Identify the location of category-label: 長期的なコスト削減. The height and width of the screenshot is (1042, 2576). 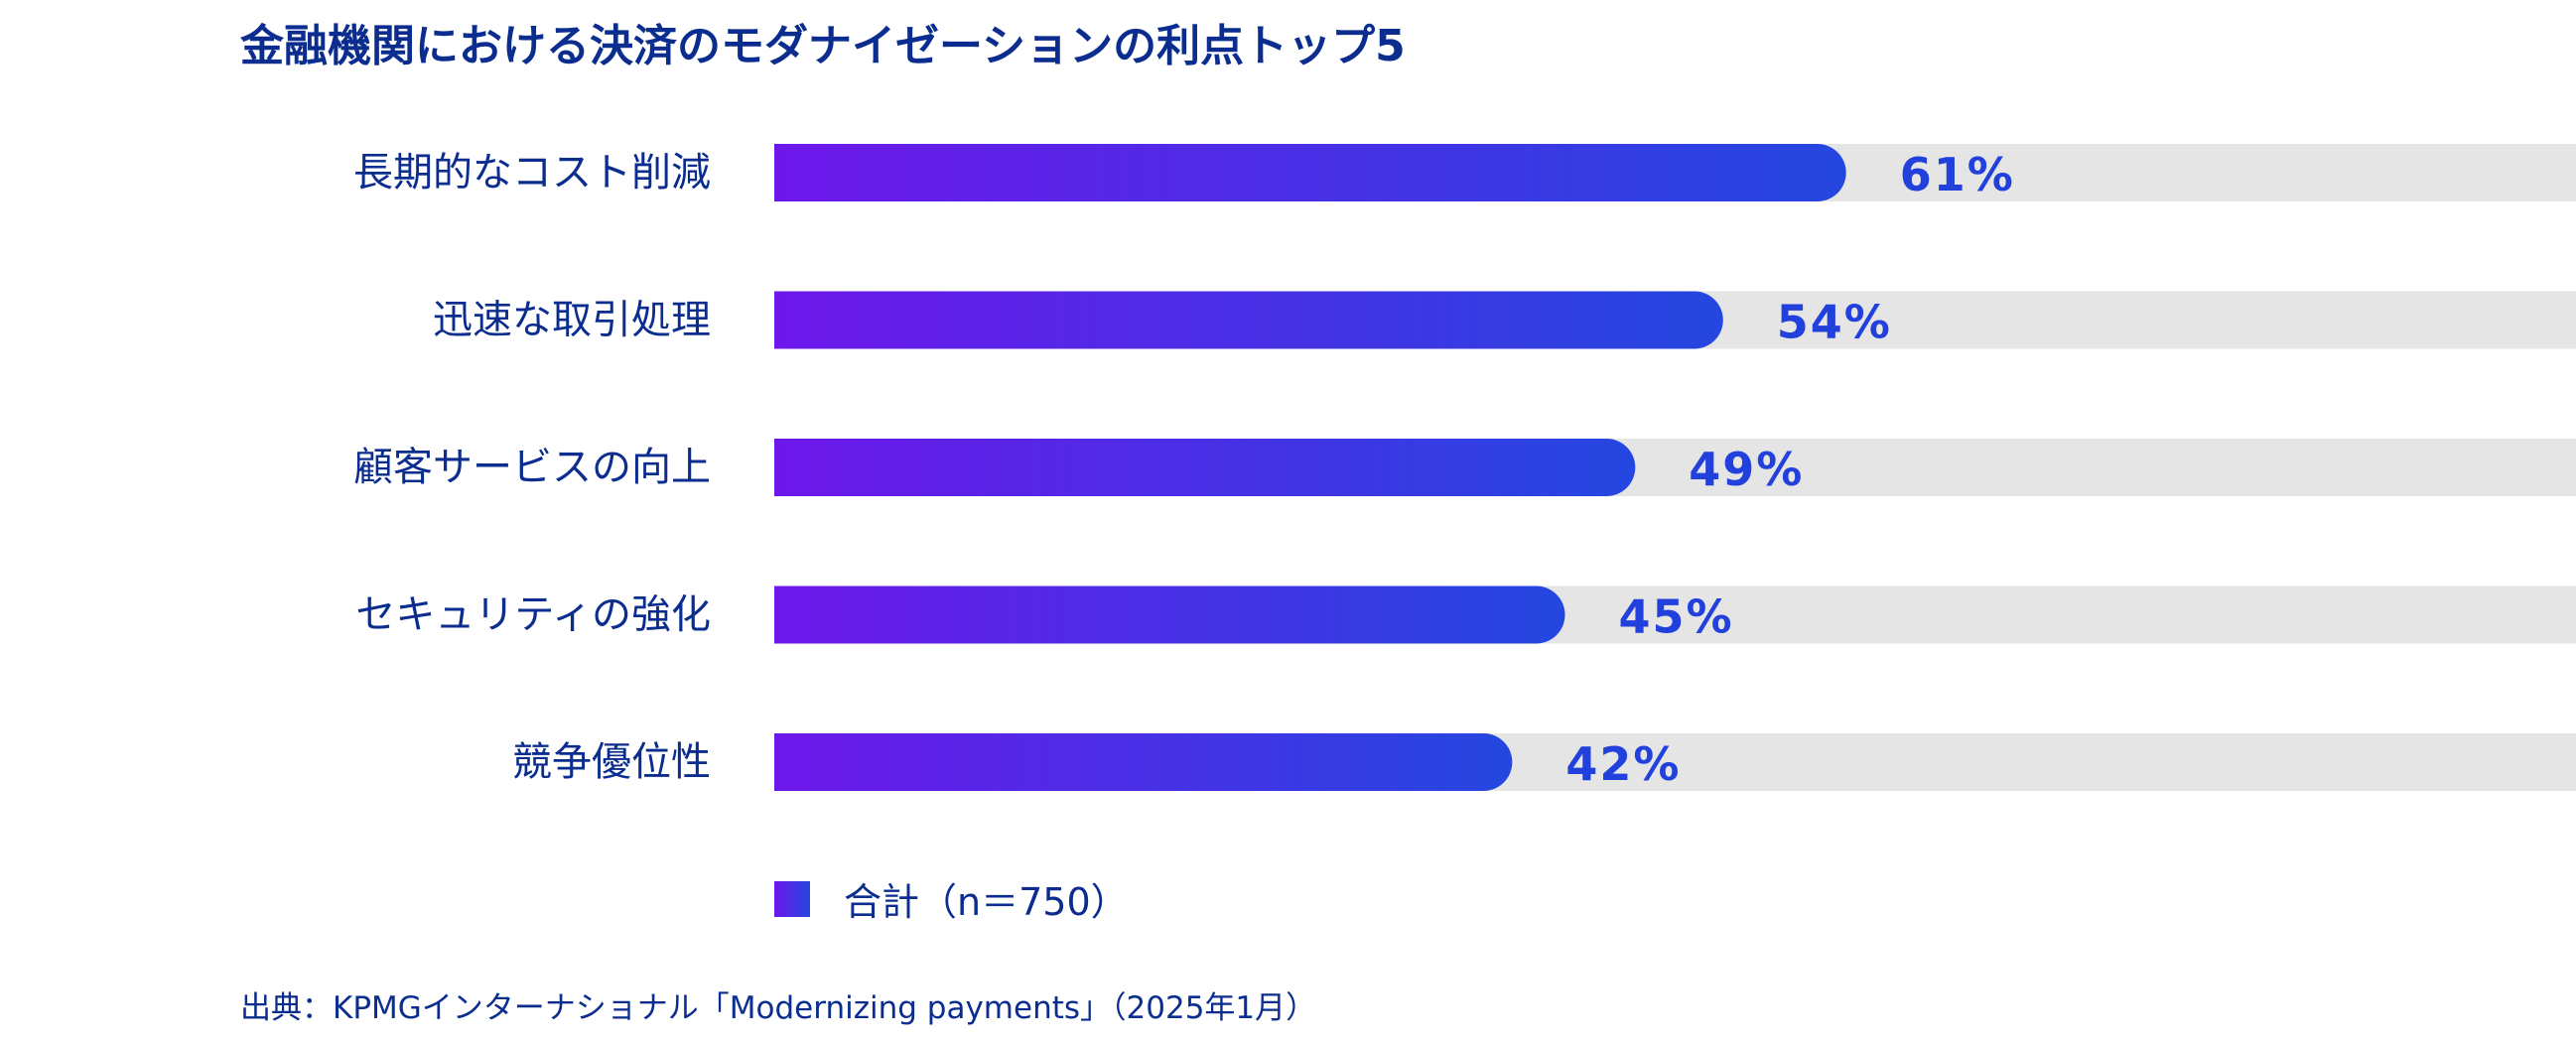
(532, 172).